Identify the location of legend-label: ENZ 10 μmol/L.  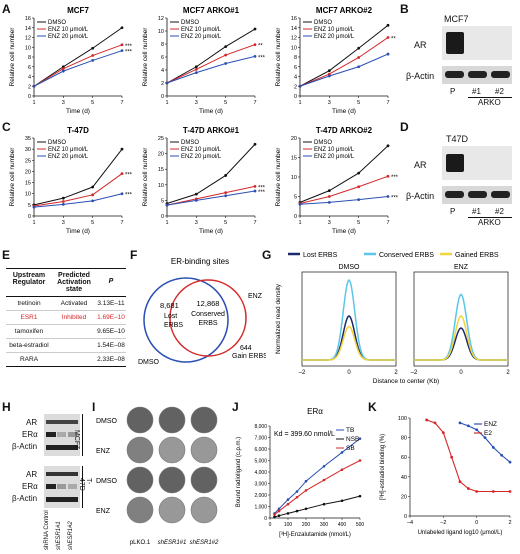
(201, 150).